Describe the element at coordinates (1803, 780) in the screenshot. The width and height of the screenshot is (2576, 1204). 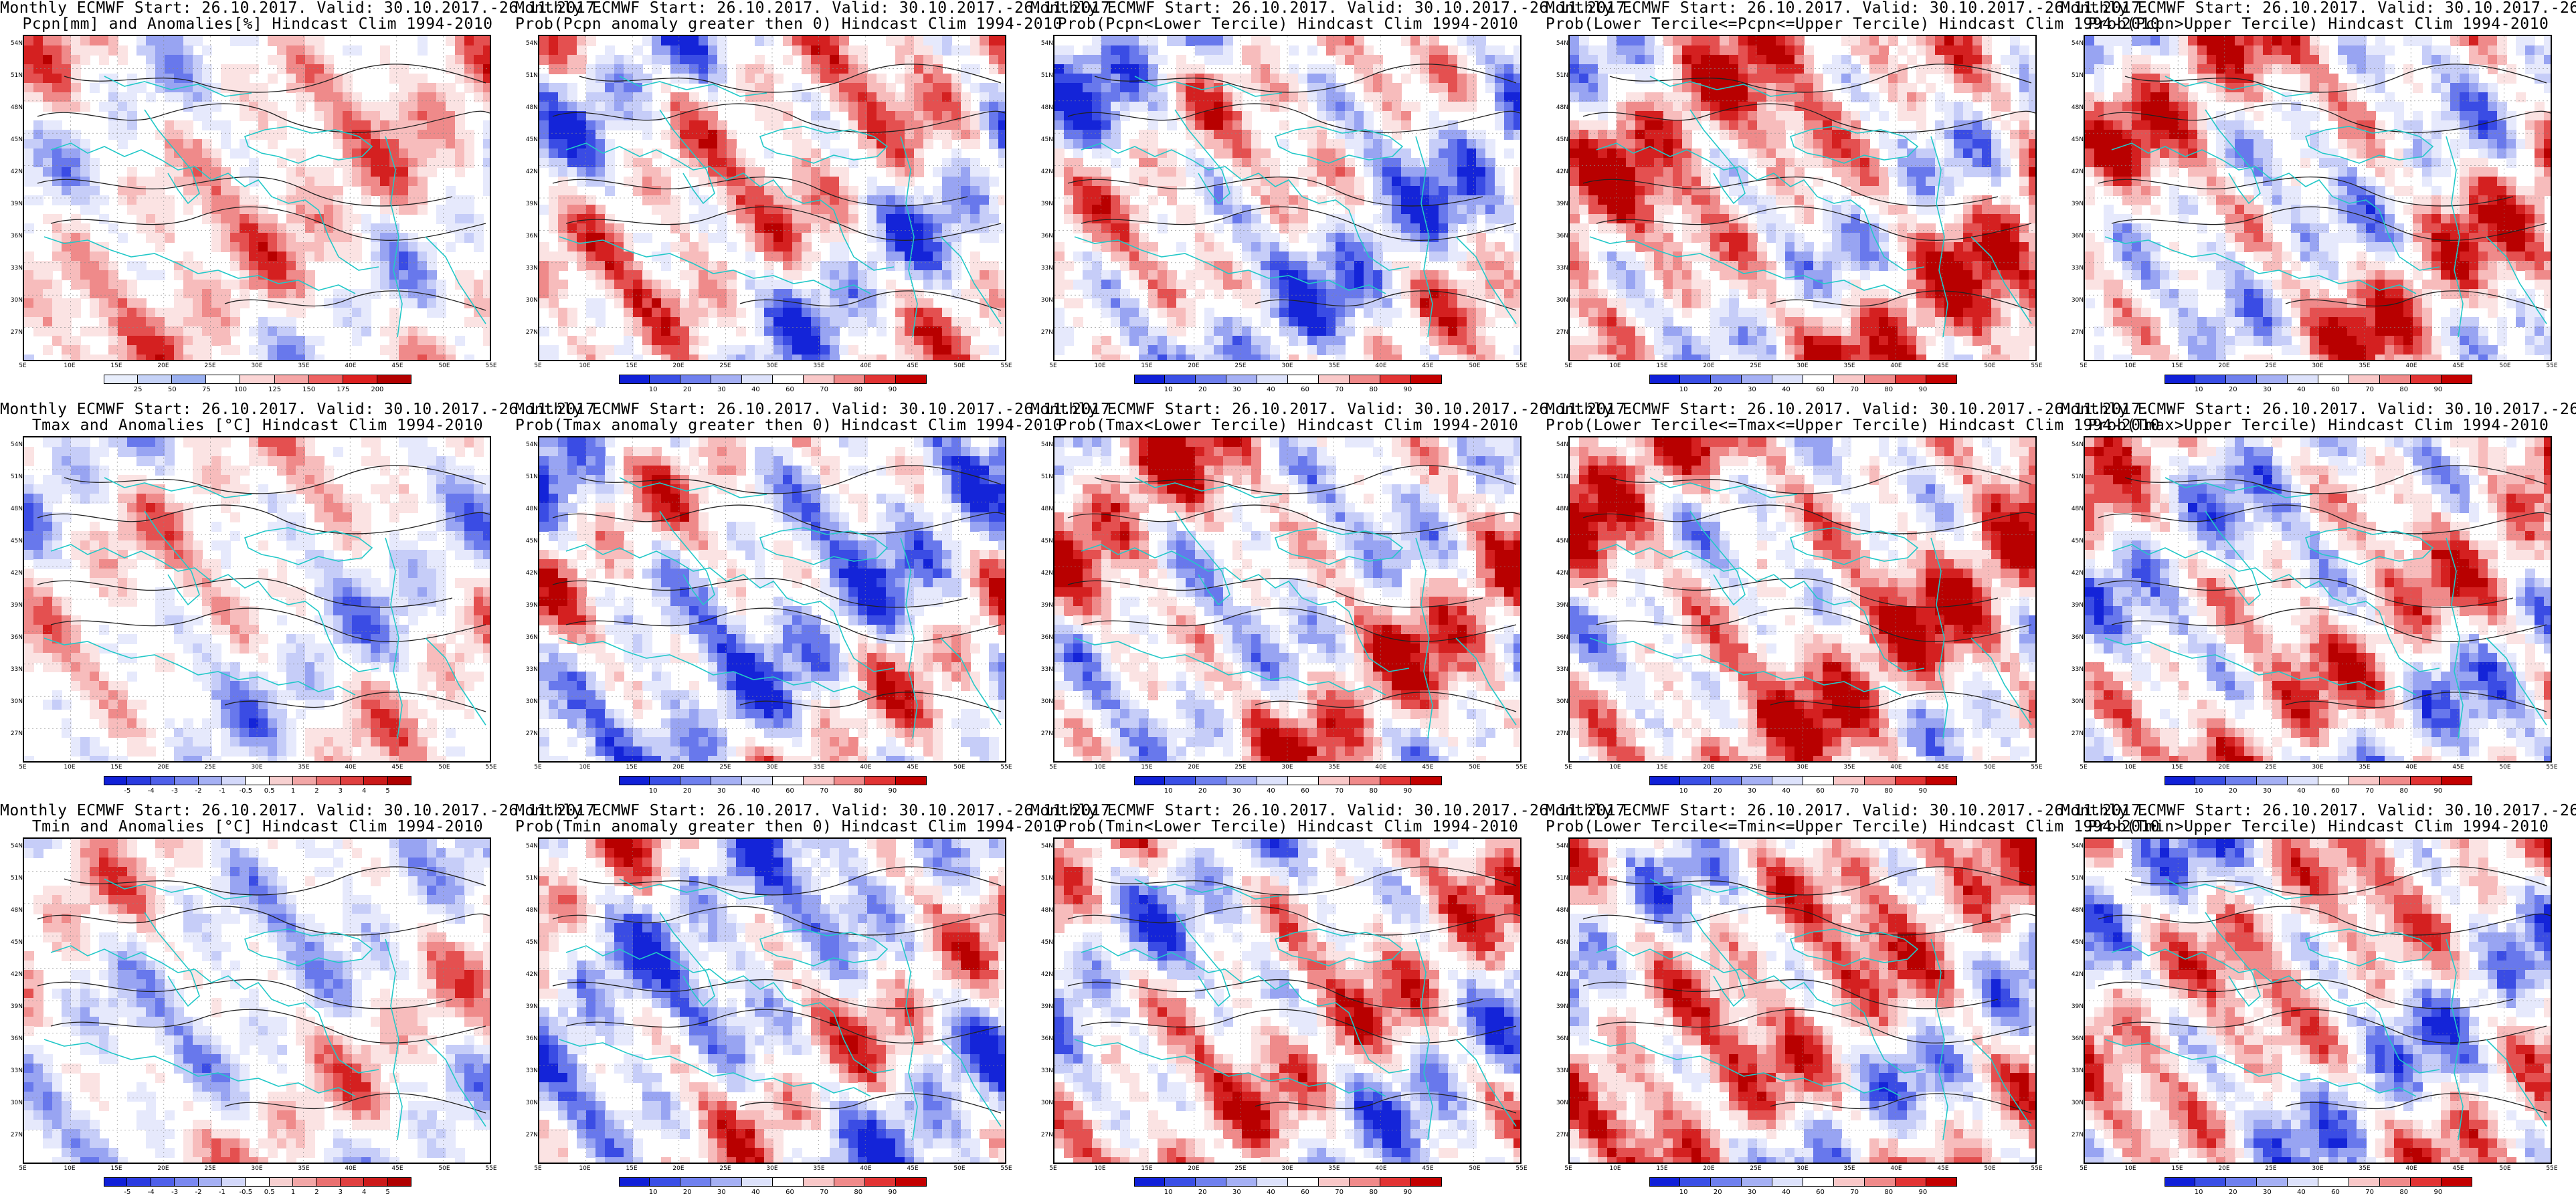
I see `colorbar` at that location.